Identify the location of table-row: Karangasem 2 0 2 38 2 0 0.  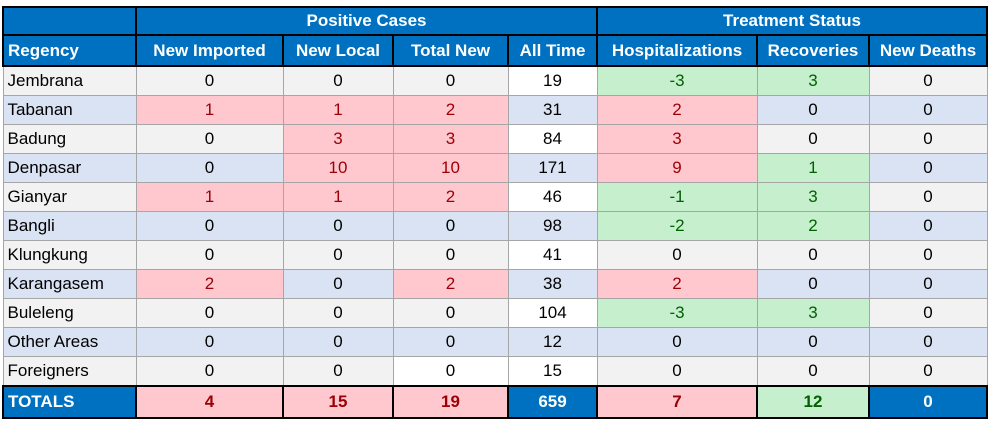
(495, 284).